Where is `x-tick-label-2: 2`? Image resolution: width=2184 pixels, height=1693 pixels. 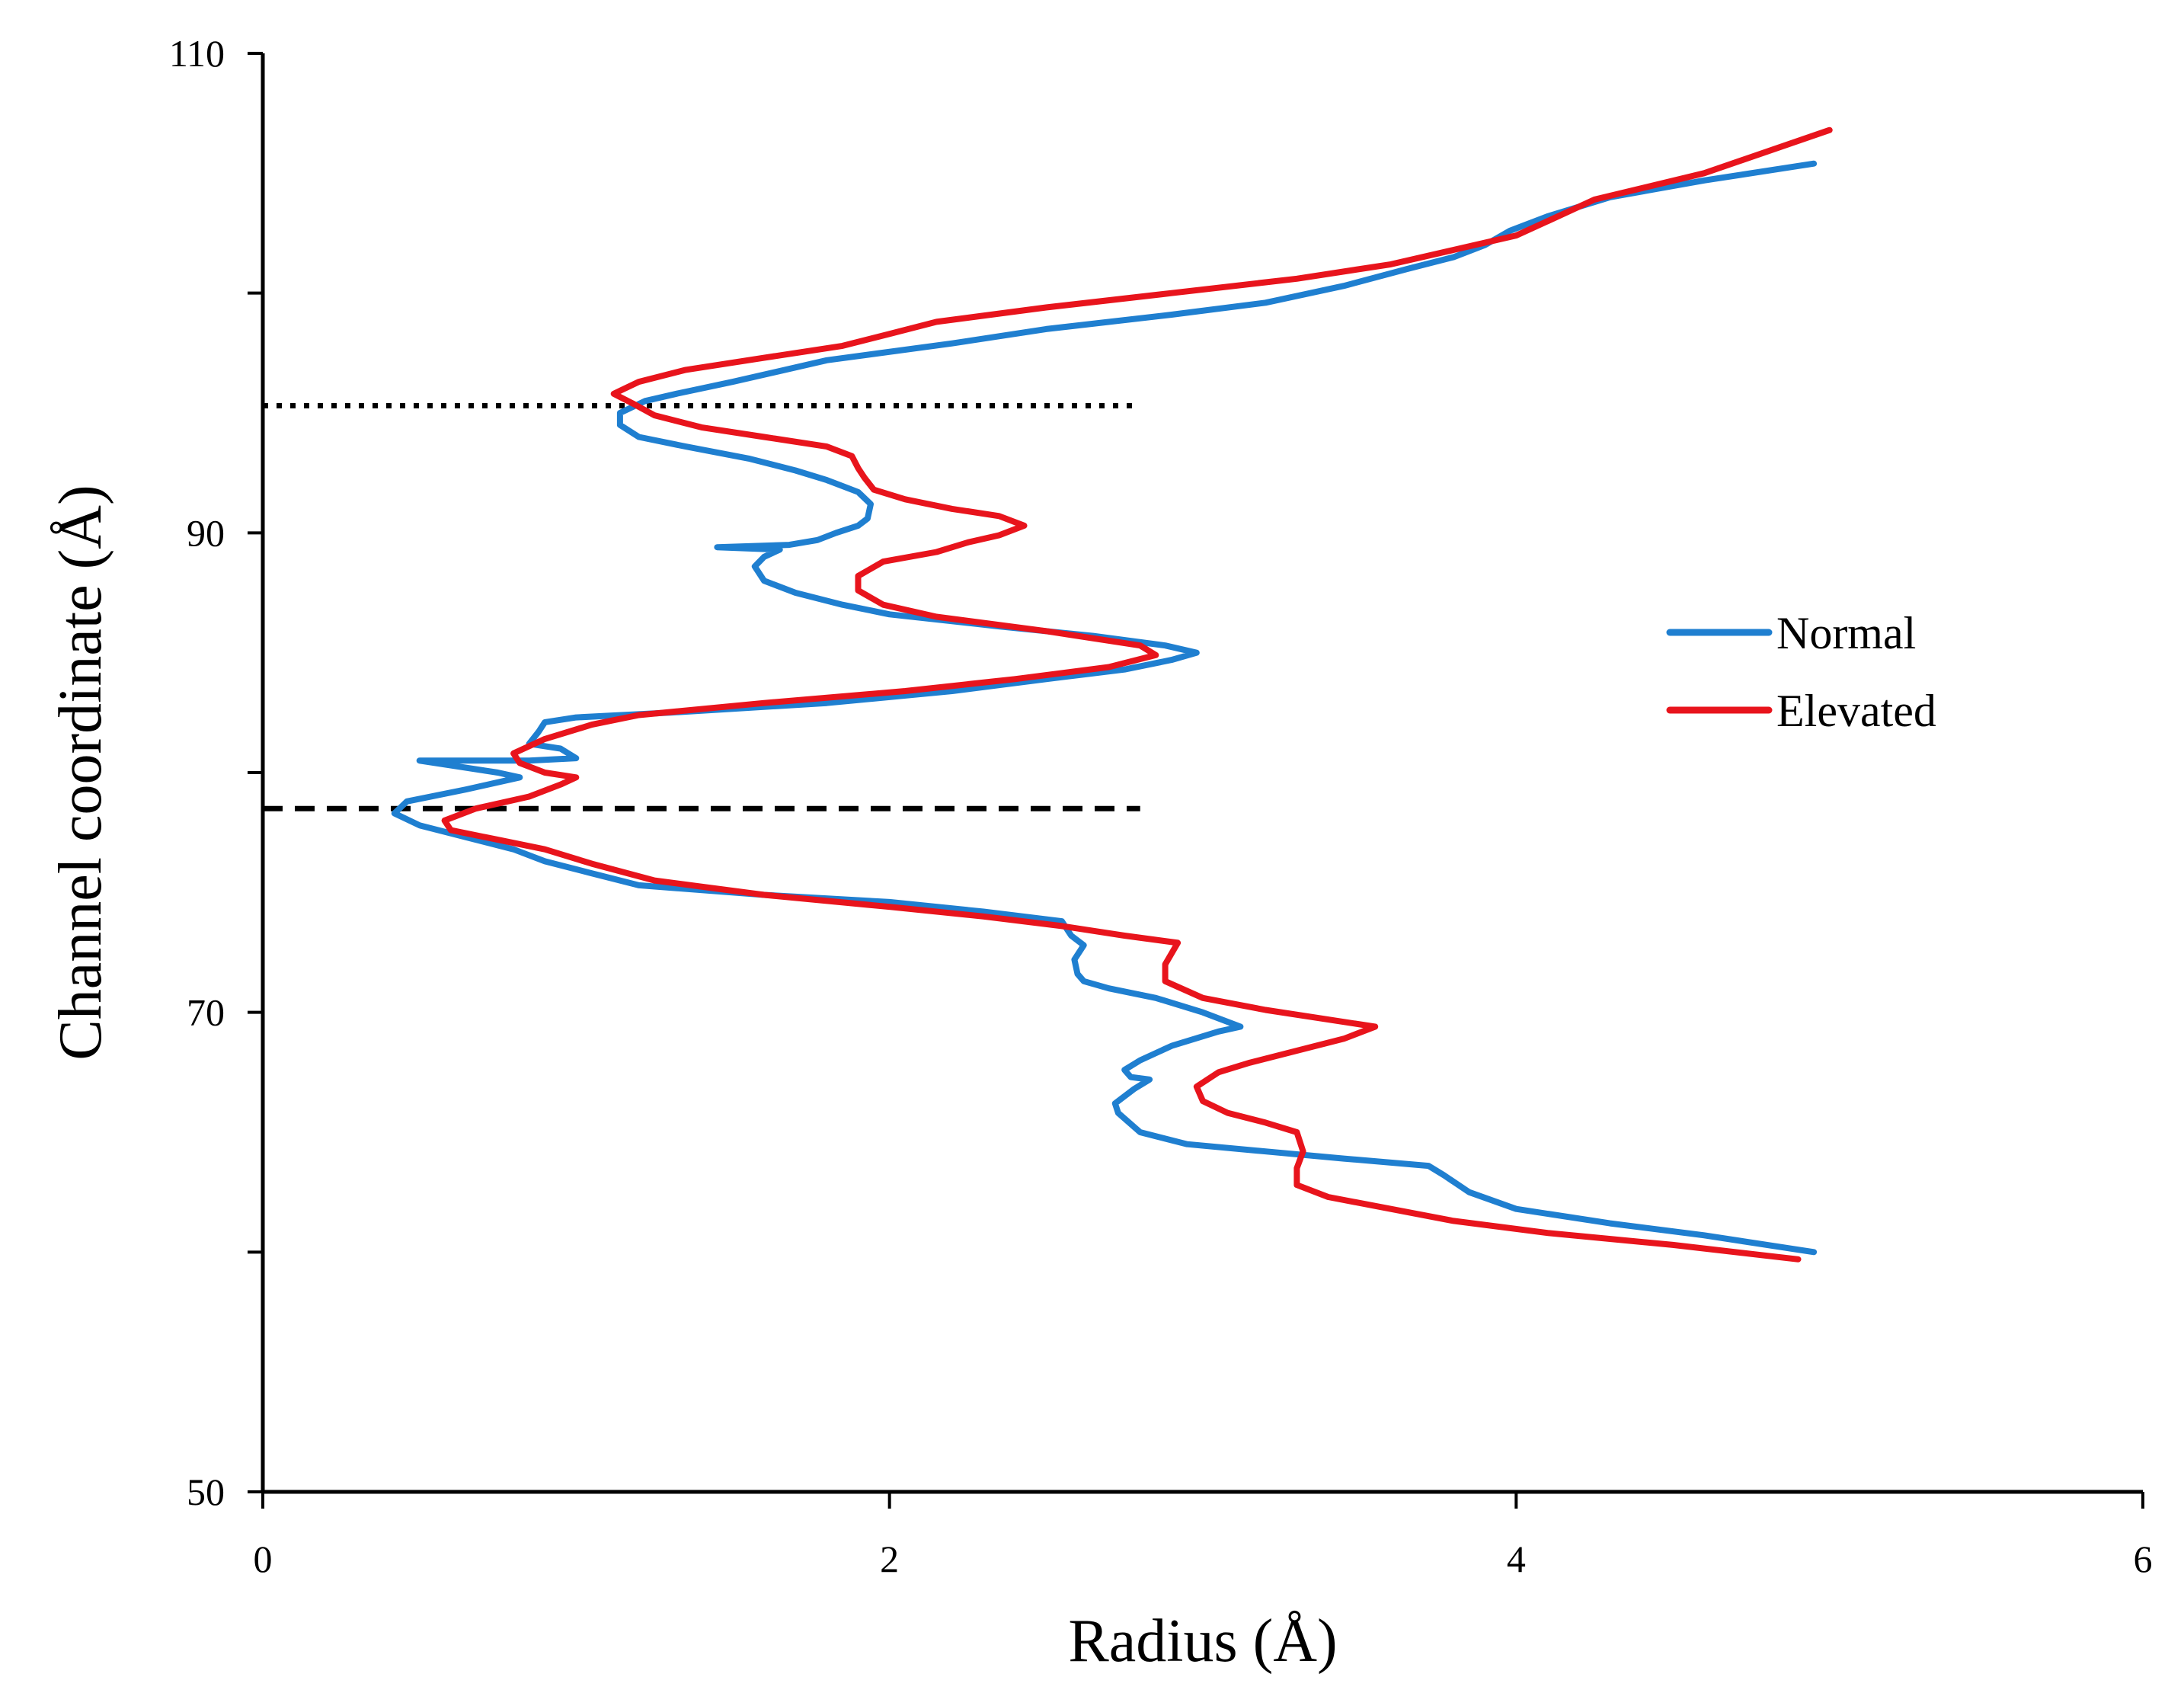 x-tick-label-2: 2 is located at coordinates (889, 1559).